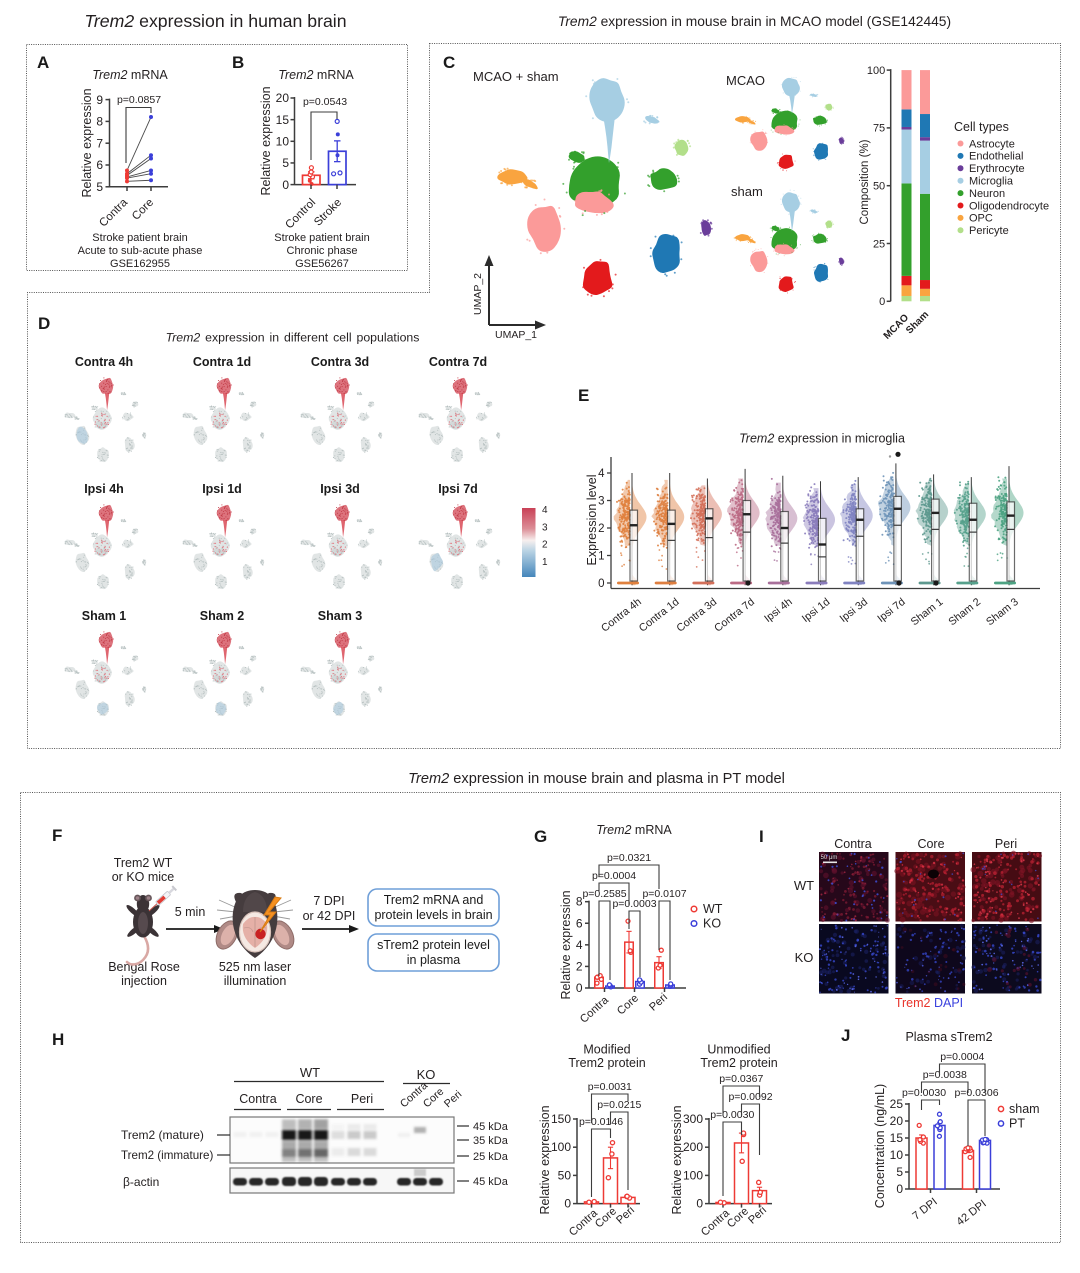  I want to click on svg-text: p=0.0004, so click(962, 1057).